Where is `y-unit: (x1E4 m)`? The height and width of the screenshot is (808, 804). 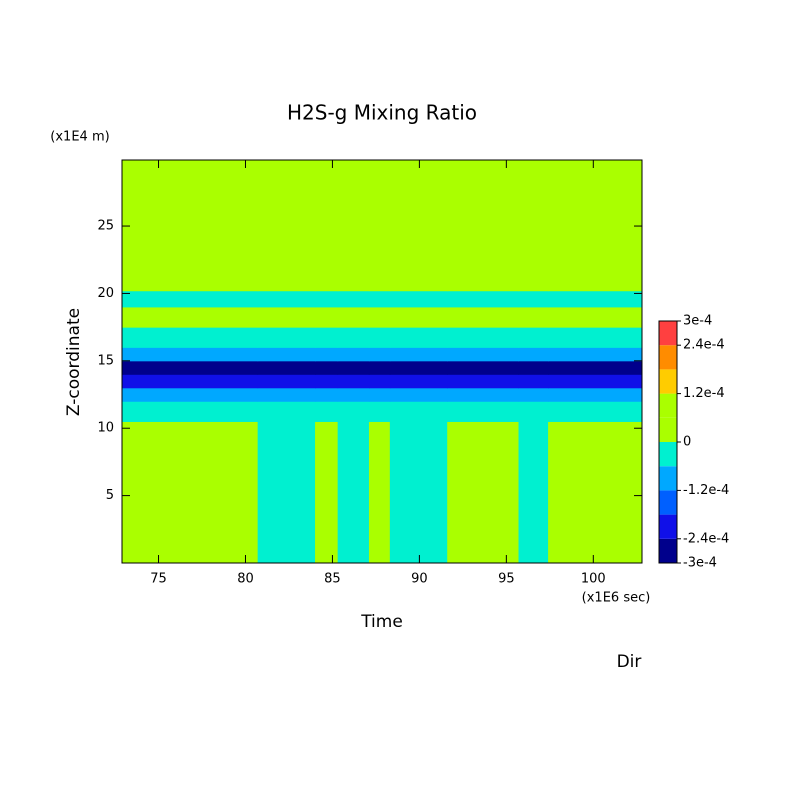
y-unit: (x1E4 m) is located at coordinates (79, 137).